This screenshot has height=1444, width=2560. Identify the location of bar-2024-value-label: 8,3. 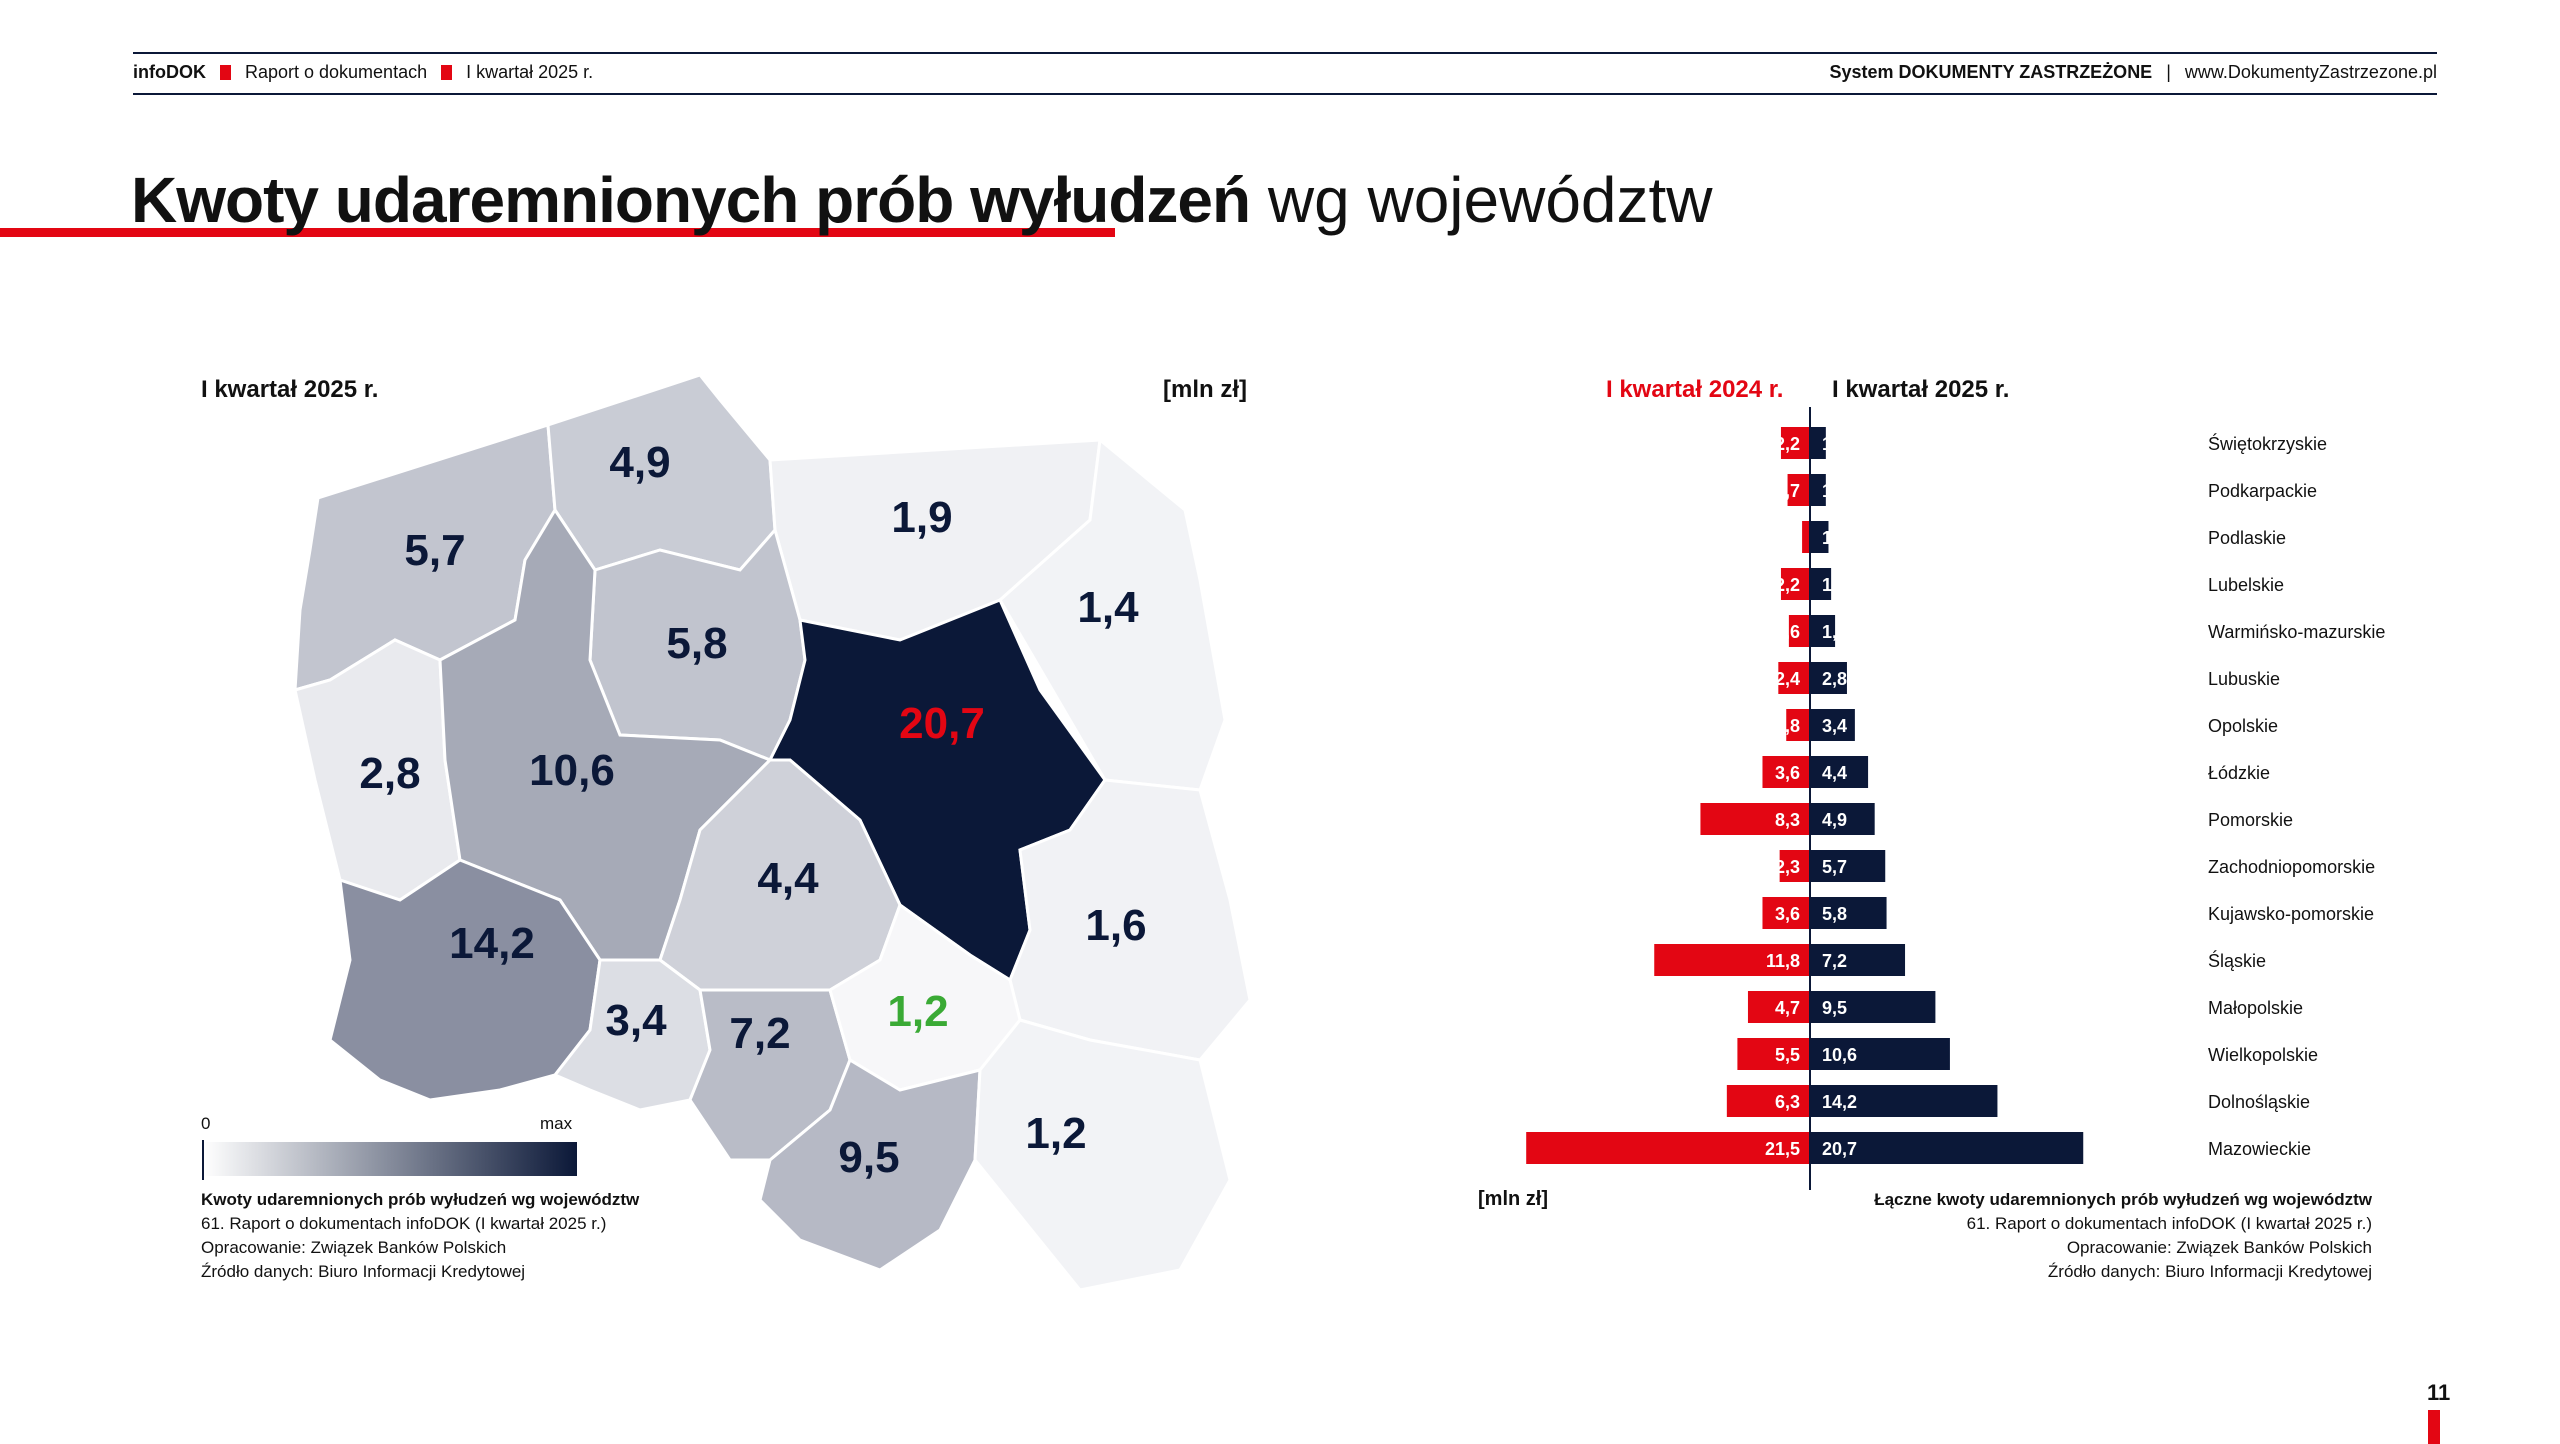
(1787, 820).